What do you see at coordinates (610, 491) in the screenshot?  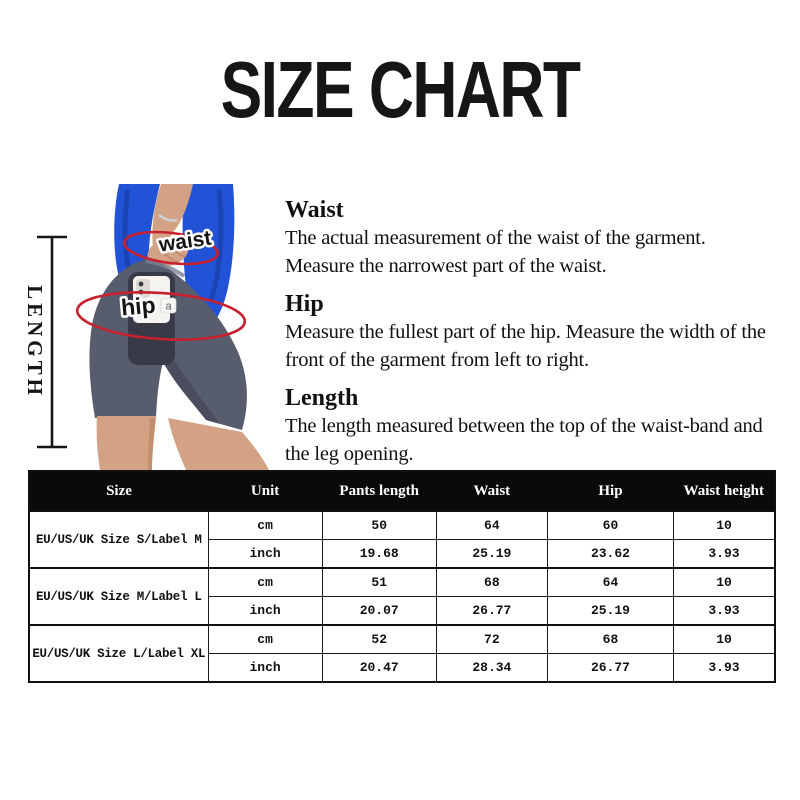 I see `header-hip: Hip` at bounding box center [610, 491].